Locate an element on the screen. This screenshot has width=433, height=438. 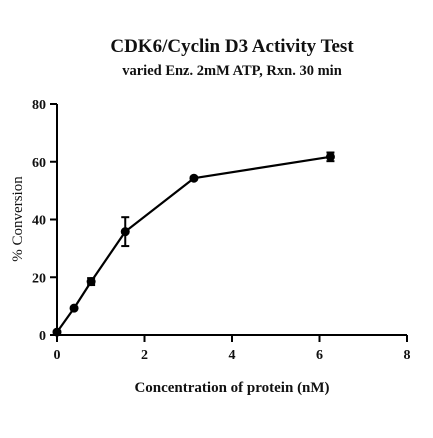
y-axis-label: % Conversion is located at coordinates (18, 219).